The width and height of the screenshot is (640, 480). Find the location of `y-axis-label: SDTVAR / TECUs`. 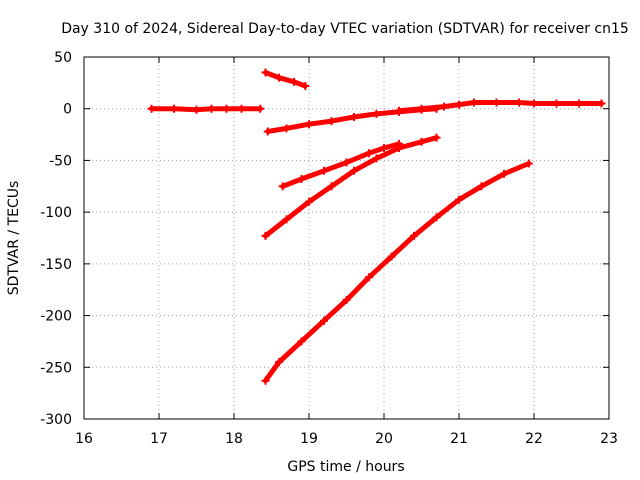

y-axis-label: SDTVAR / TECUs is located at coordinates (14, 238).